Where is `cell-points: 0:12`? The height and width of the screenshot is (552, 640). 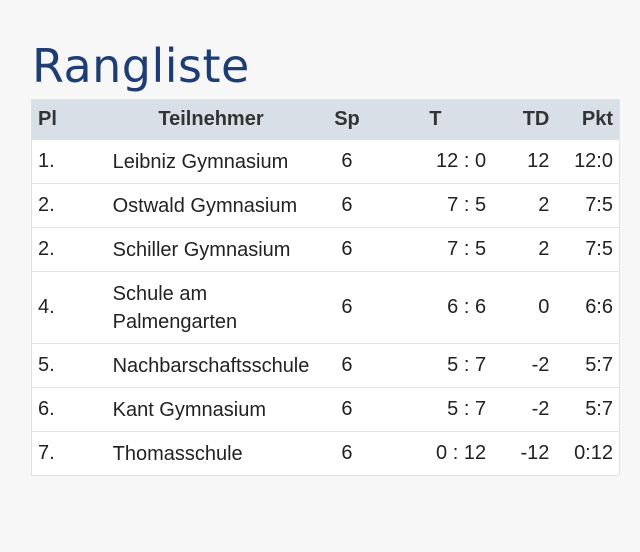
cell-points: 0:12 is located at coordinates (587, 453).